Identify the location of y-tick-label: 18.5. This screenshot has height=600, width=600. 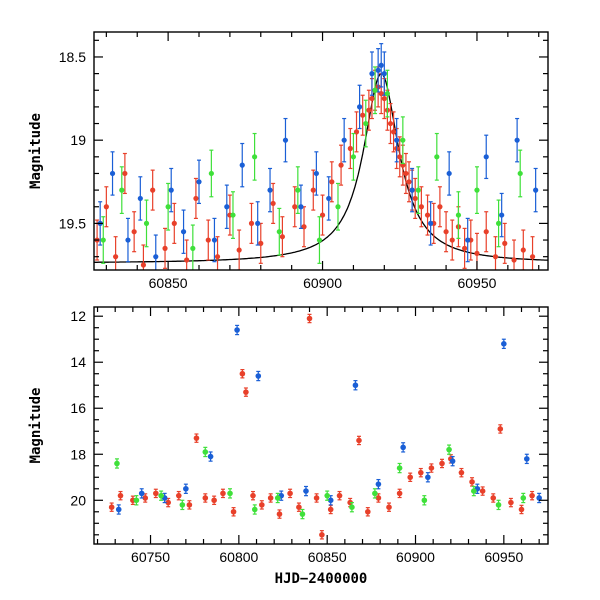
(72, 57).